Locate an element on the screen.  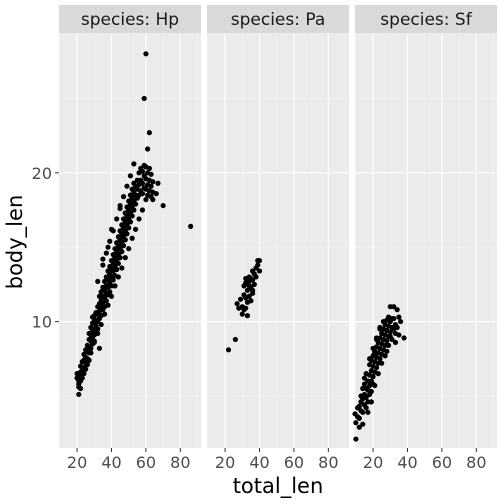
x-axis-title: total_len is located at coordinates (278, 486).